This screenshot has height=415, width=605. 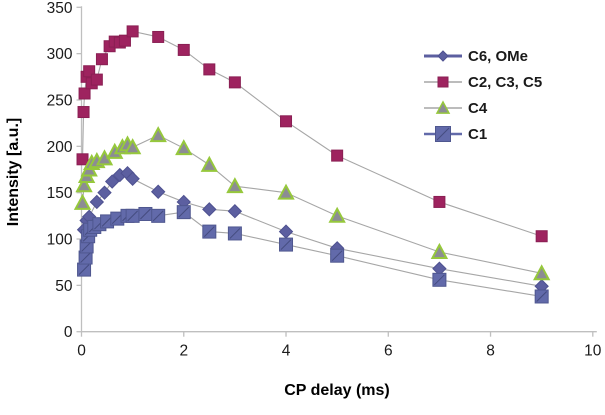 I want to click on legend-label: C4, so click(x=478, y=108).